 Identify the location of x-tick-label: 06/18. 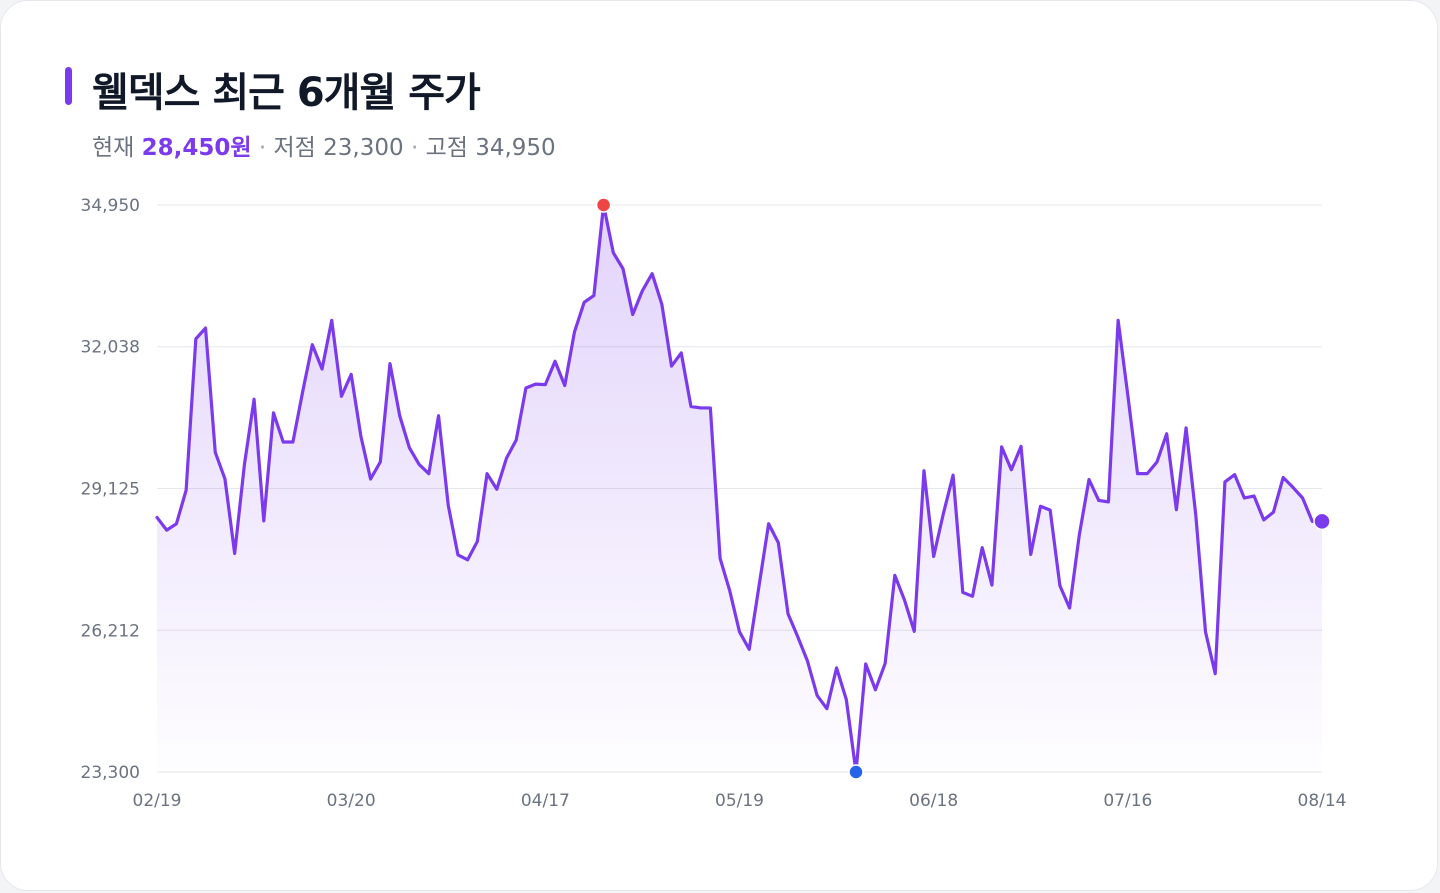
(933, 801).